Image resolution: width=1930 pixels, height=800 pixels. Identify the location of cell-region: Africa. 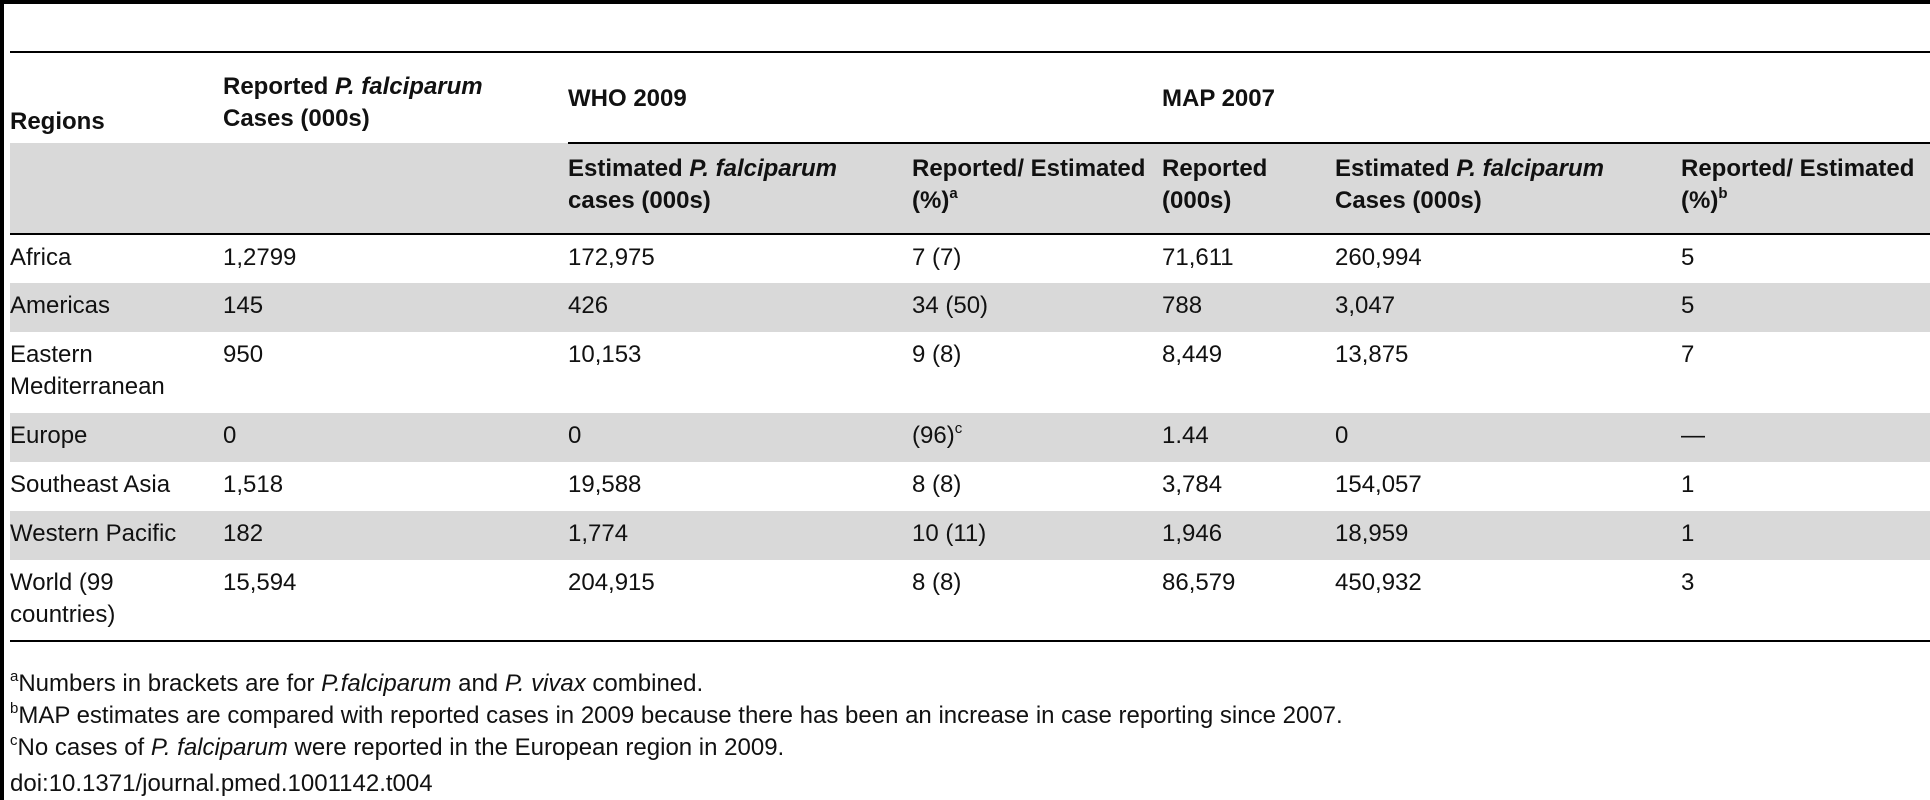
(41, 257).